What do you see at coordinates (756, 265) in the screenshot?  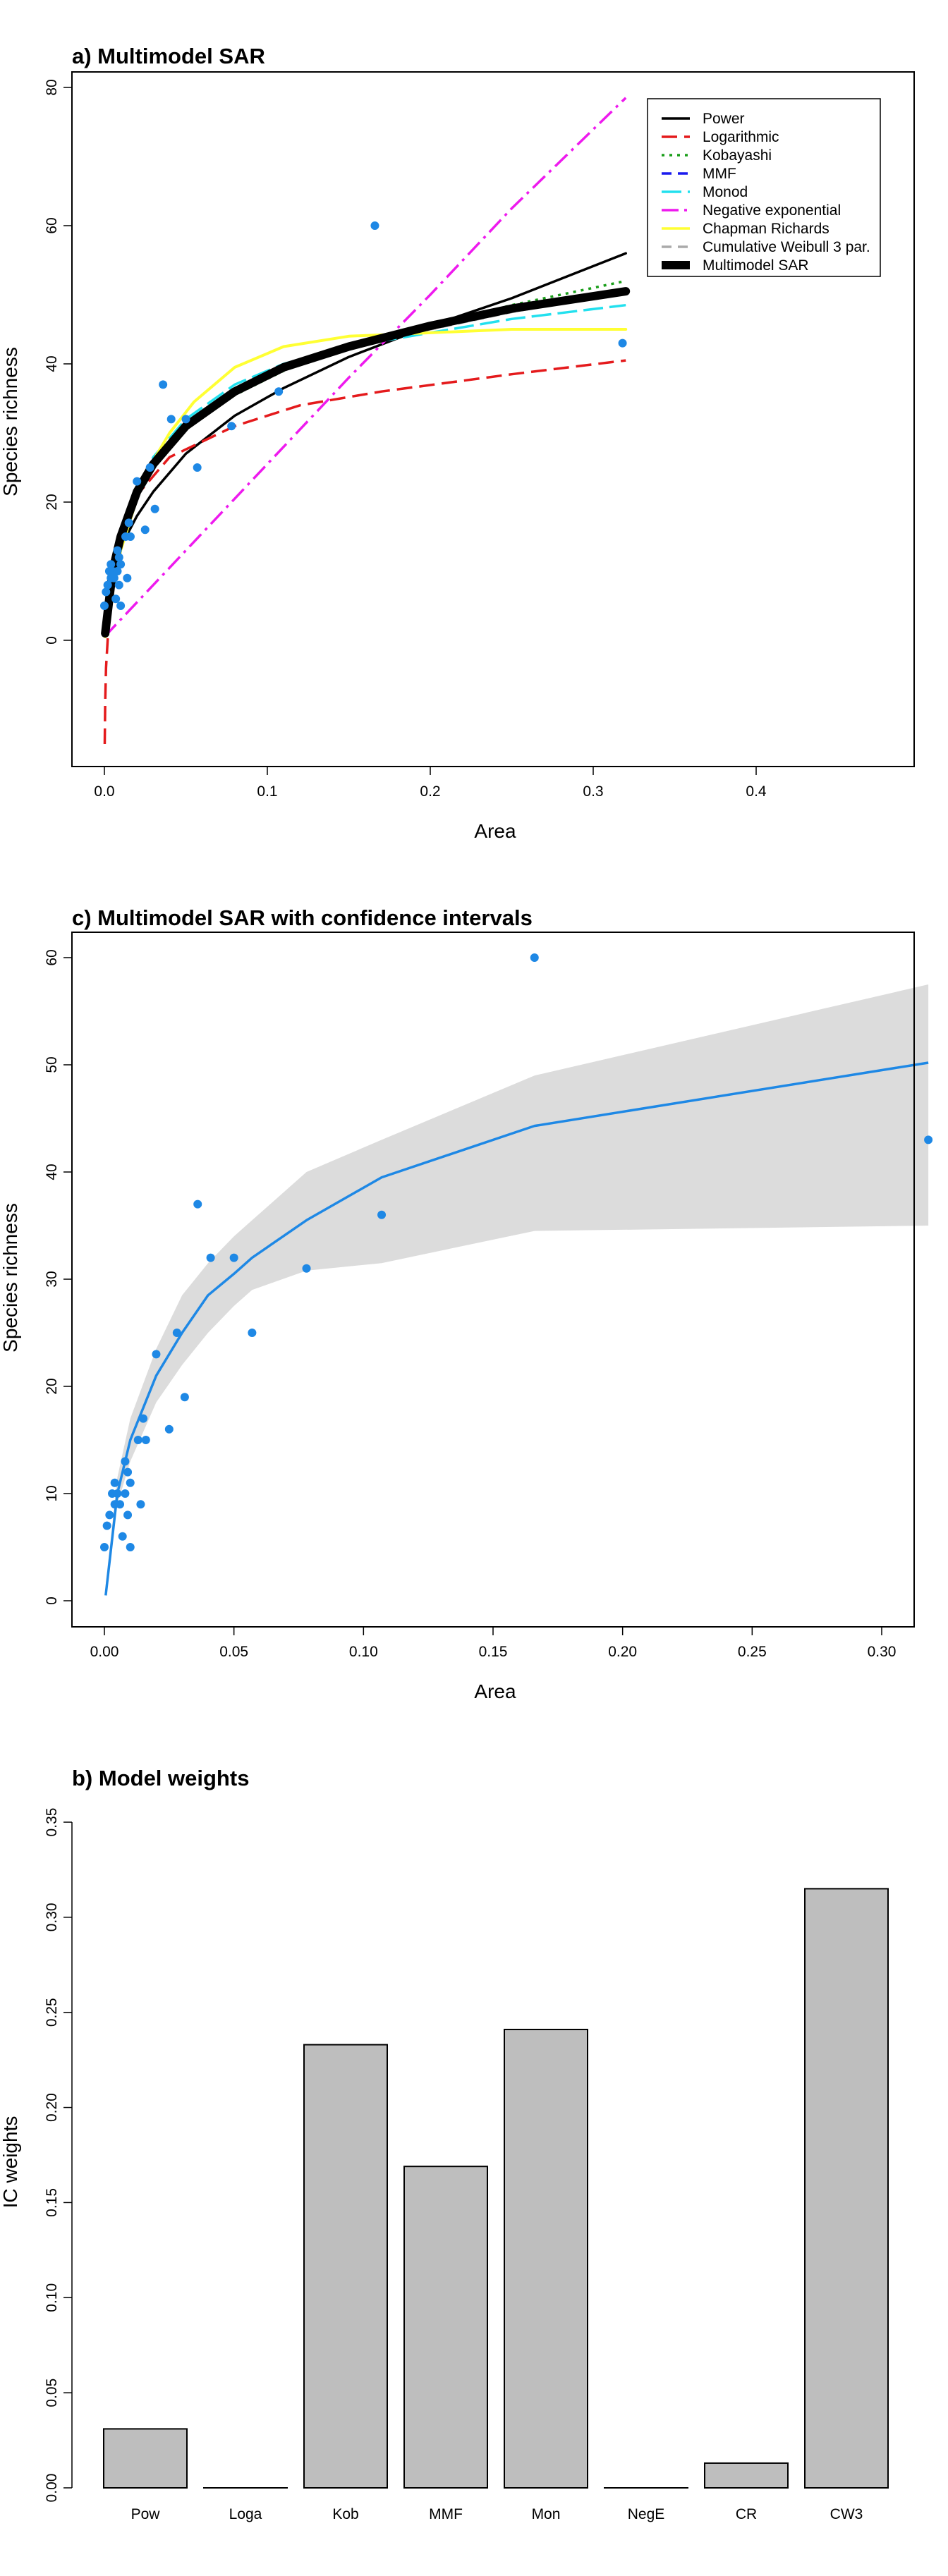 I see `legend-label: Multimodel SAR` at bounding box center [756, 265].